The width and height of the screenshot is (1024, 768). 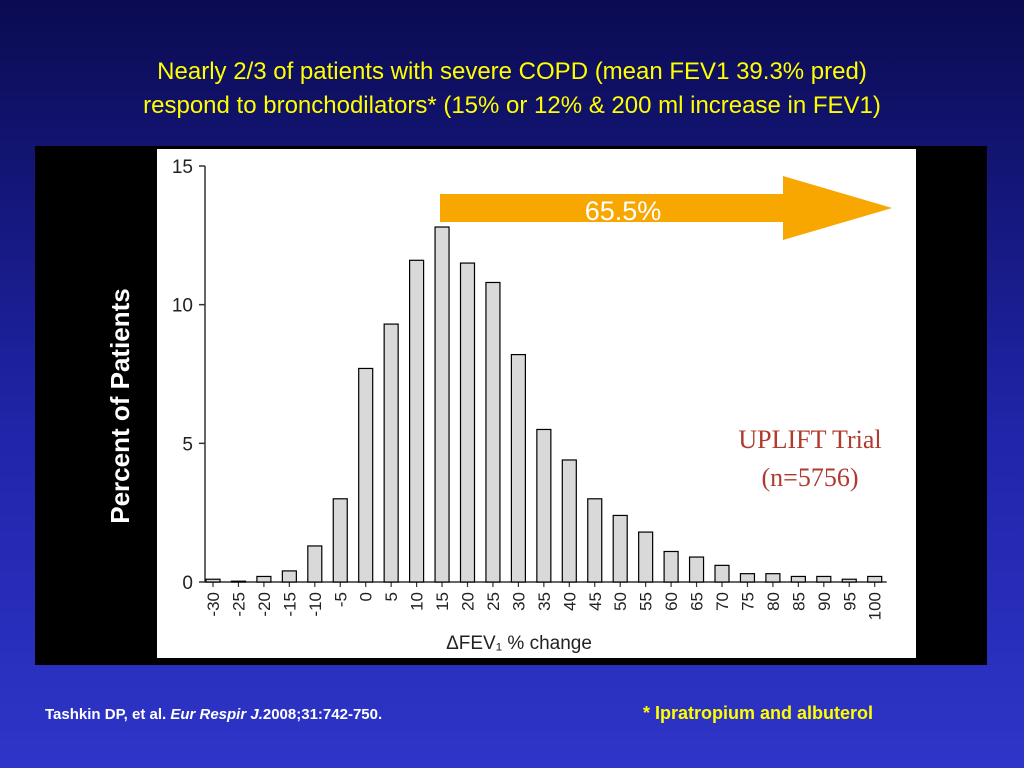 I want to click on x-tick-label: 40, so click(x=569, y=601).